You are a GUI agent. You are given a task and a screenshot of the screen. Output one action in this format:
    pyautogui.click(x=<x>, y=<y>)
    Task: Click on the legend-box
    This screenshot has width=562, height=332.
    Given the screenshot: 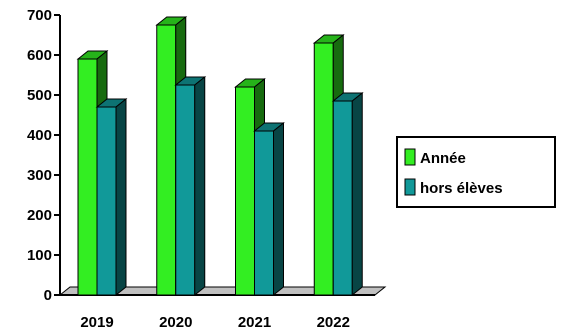 What is the action you would take?
    pyautogui.click(x=476, y=172)
    